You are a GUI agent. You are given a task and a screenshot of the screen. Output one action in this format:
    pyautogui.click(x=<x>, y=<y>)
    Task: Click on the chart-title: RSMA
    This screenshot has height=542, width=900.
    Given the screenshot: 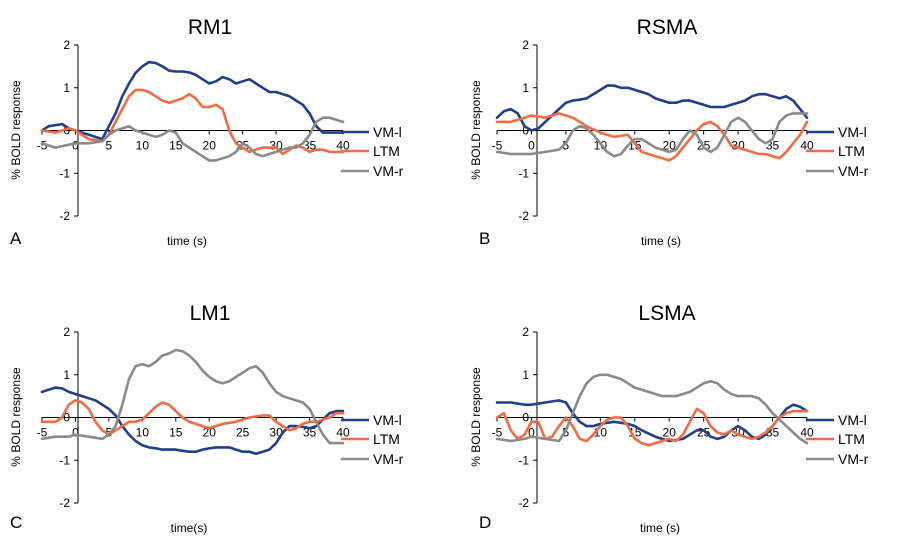 What is the action you would take?
    pyautogui.click(x=667, y=27)
    